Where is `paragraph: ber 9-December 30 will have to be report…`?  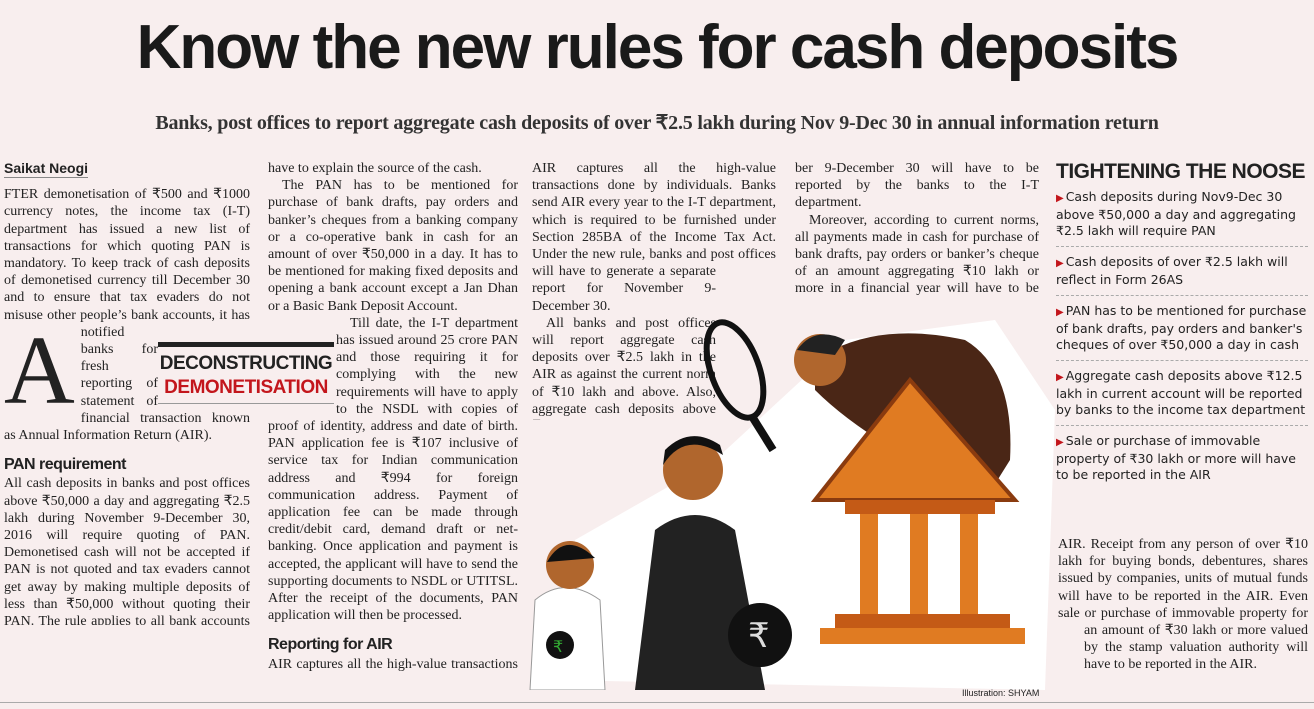 paragraph: ber 9-December 30 will have to be report… is located at coordinates (917, 186).